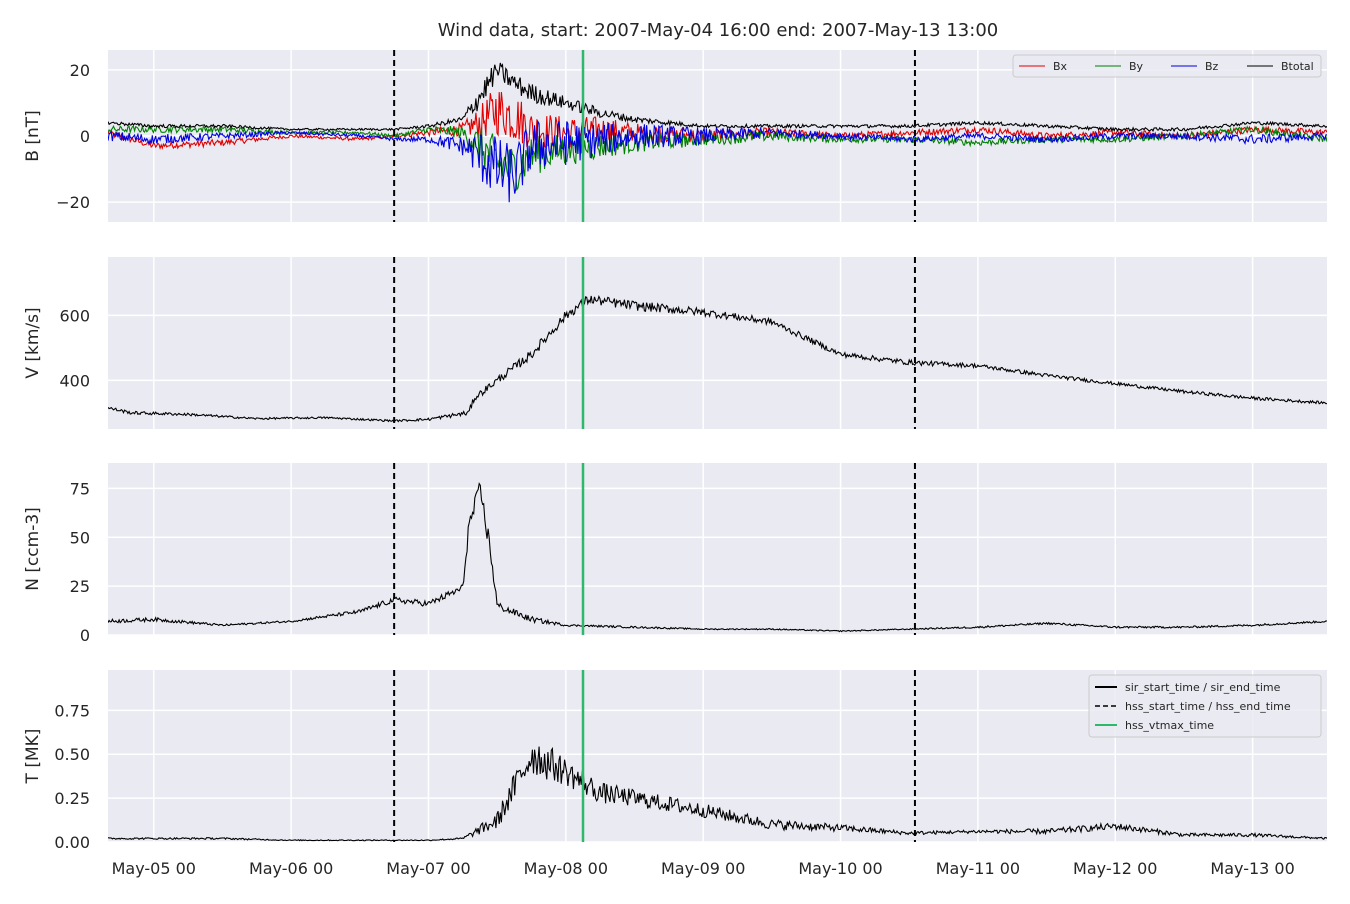  I want to click on x-tick-label: May-10 00, so click(840, 868).